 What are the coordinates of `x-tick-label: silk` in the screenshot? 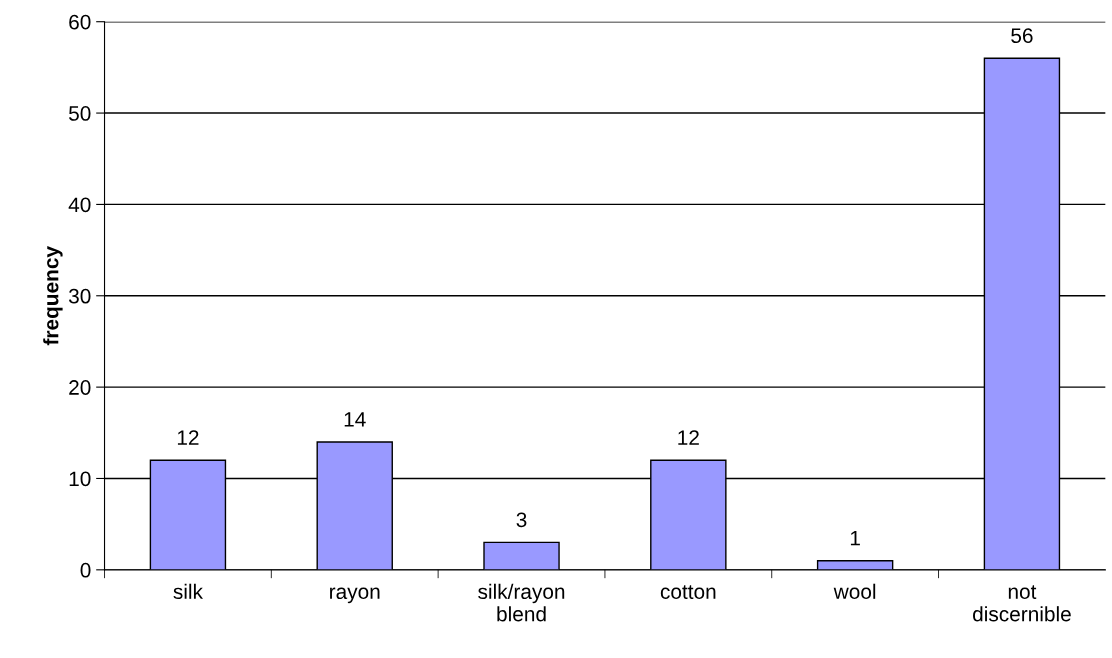 It's located at (188, 591).